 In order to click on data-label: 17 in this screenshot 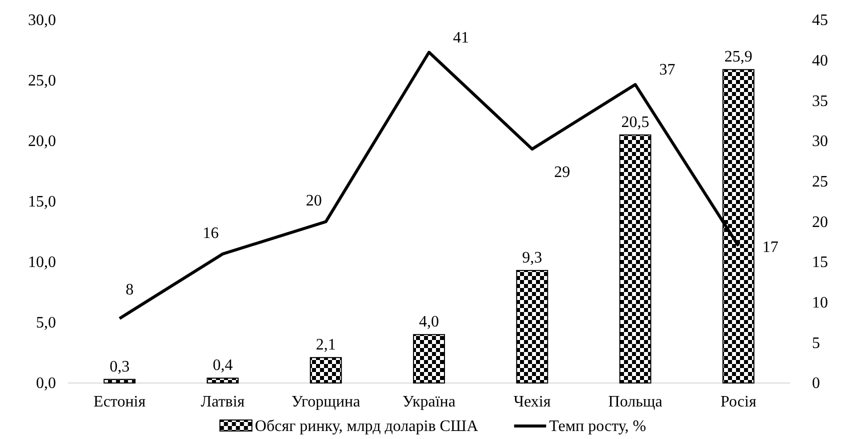, I will do `click(770, 247)`.